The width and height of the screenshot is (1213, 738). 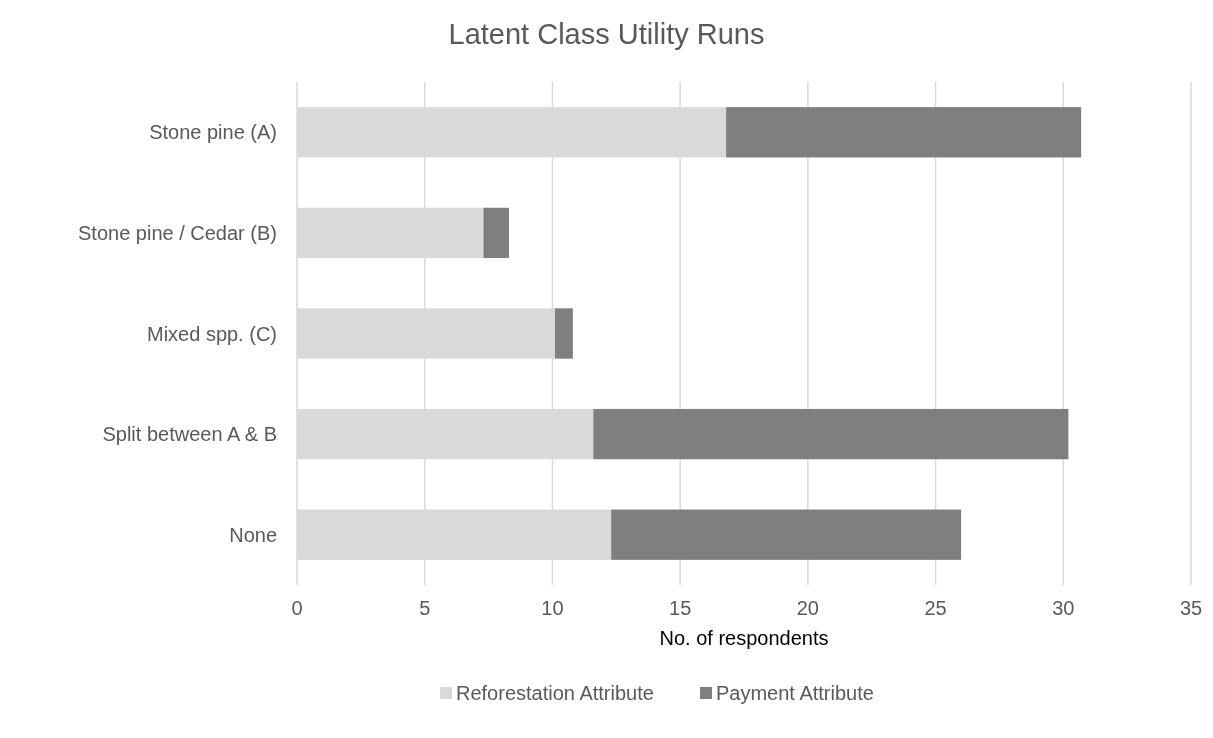 I want to click on y-tick-label: Stone pine (A), so click(x=213, y=132).